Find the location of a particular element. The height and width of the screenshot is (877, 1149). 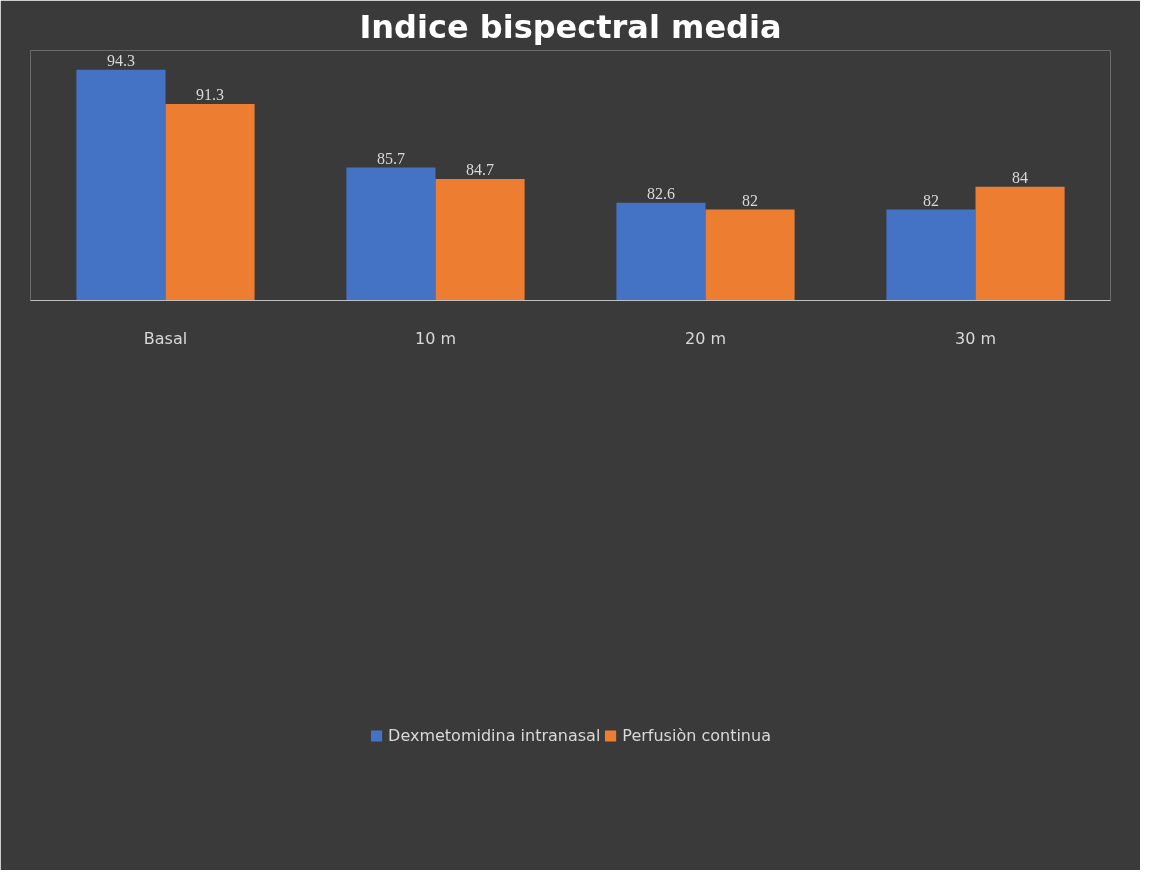

data-label: 82.6 is located at coordinates (660, 193).